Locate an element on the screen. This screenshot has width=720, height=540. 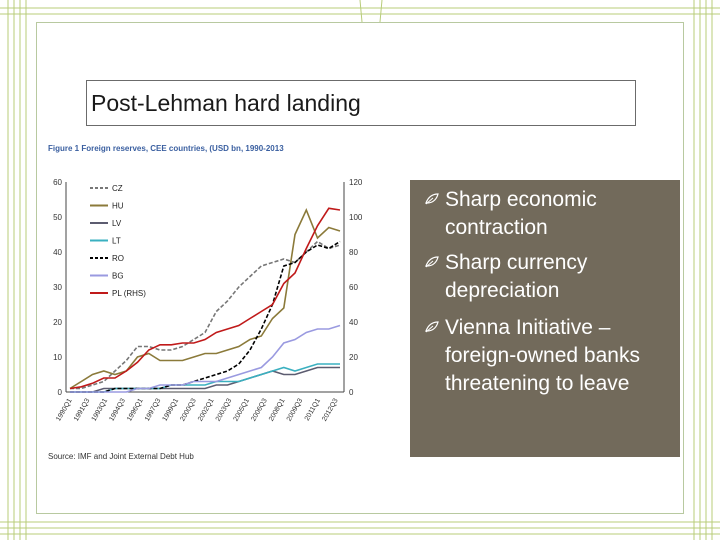
bottom-vine-decoration is located at coordinates (360, 528).